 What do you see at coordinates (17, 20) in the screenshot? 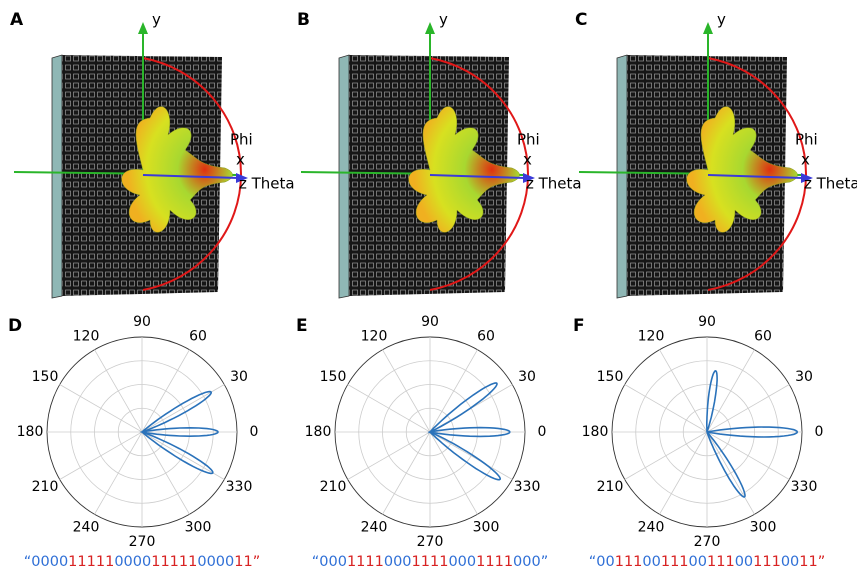
I see `panel-label: A` at bounding box center [17, 20].